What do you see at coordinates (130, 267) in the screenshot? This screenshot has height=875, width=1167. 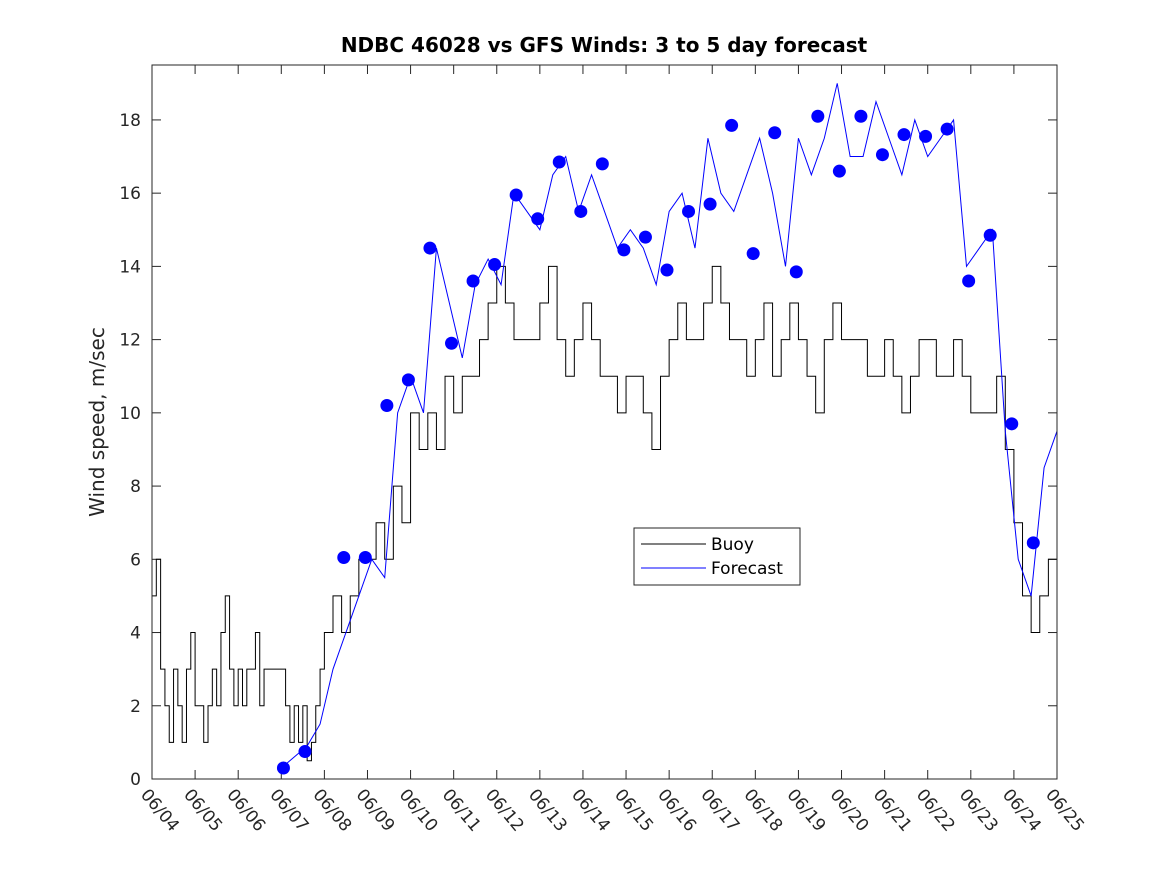 I see `y-tick-label: 14` at bounding box center [130, 267].